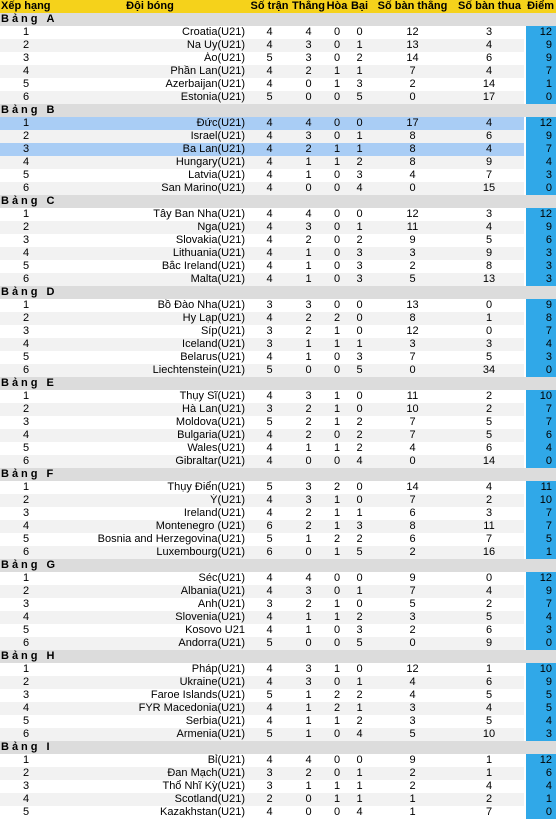  I want to click on team-name: Kazakhstan(U21), so click(150, 812).